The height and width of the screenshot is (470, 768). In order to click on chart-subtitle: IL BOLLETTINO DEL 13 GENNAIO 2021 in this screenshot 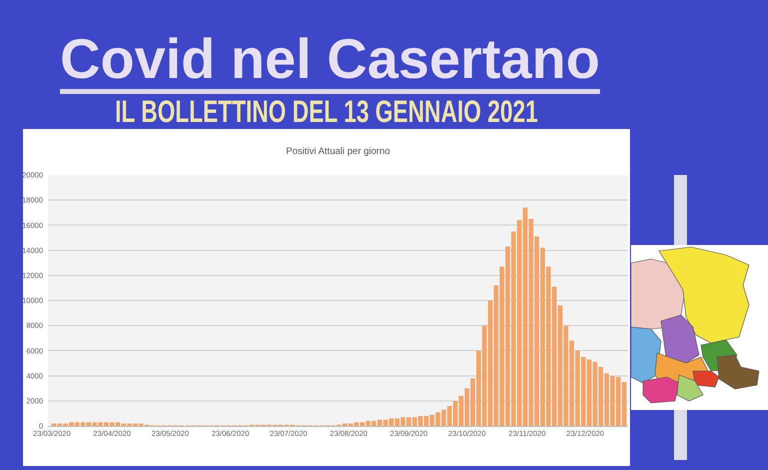, I will do `click(326, 111)`.